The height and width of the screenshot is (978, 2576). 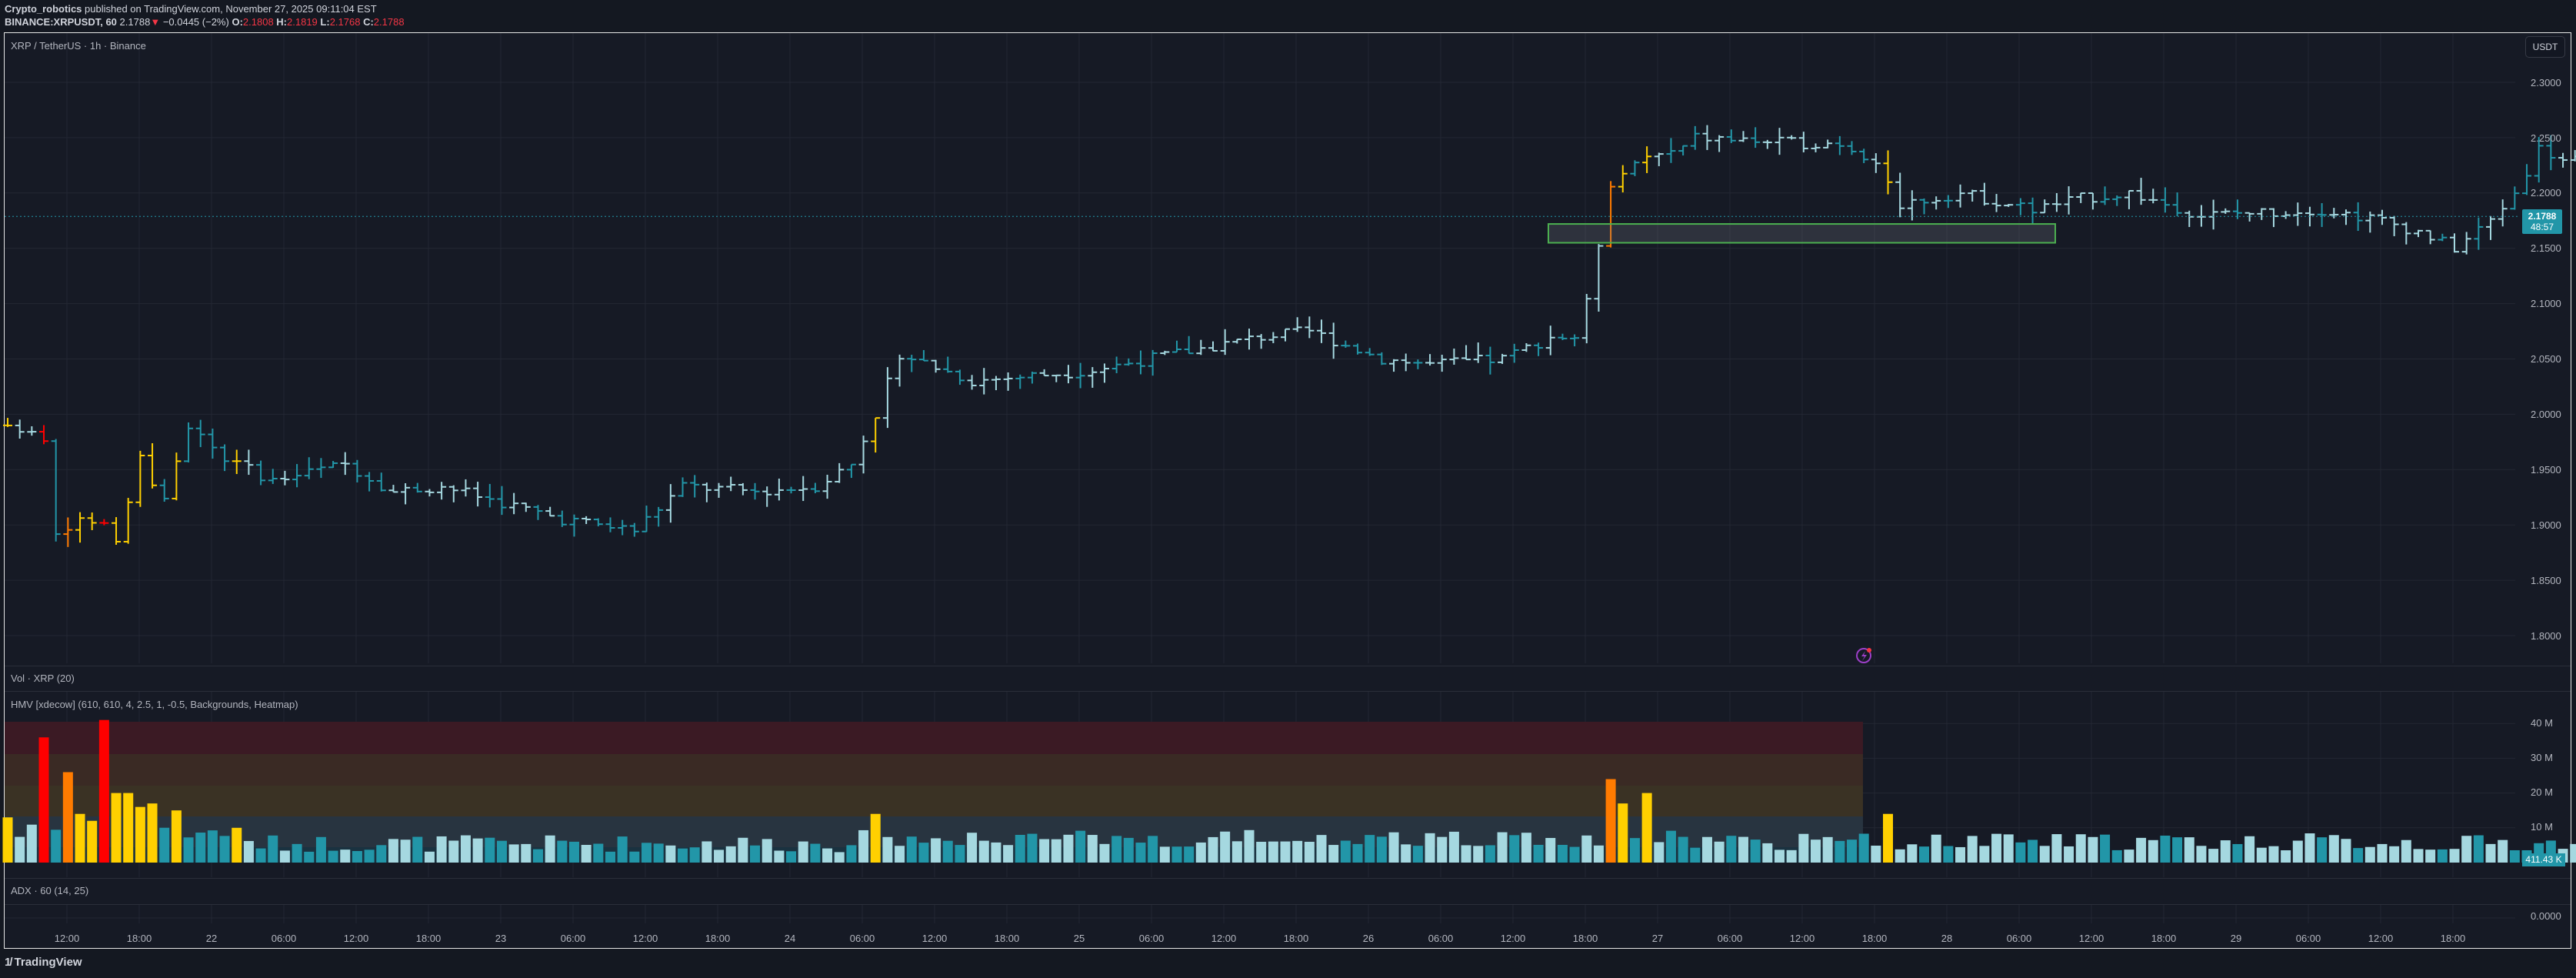 What do you see at coordinates (8, 962) in the screenshot?
I see `tradingview-logo-icon: 1/` at bounding box center [8, 962].